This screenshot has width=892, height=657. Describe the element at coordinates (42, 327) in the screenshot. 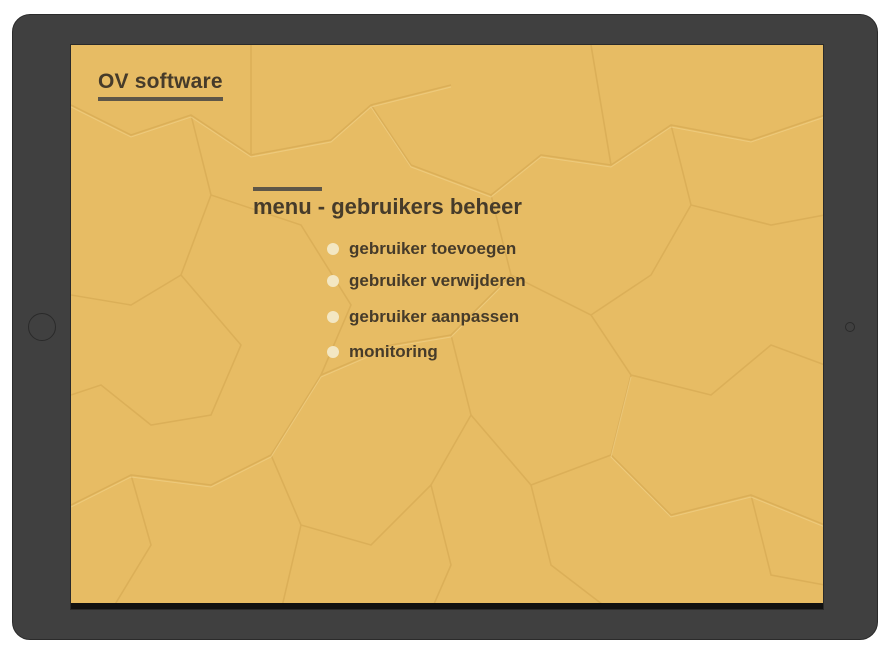

I see `home-button` at that location.